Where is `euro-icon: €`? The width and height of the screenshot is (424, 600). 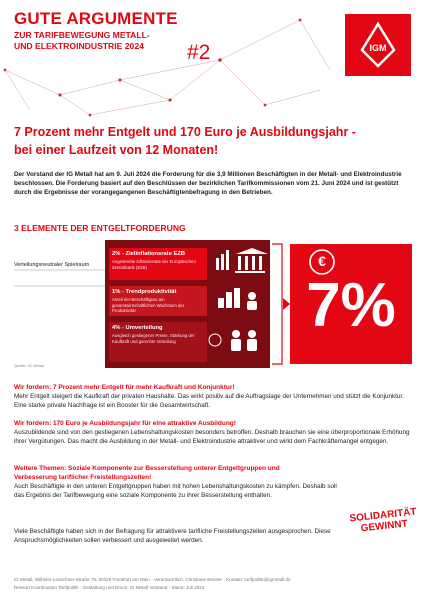
euro-icon: € is located at coordinates (322, 261).